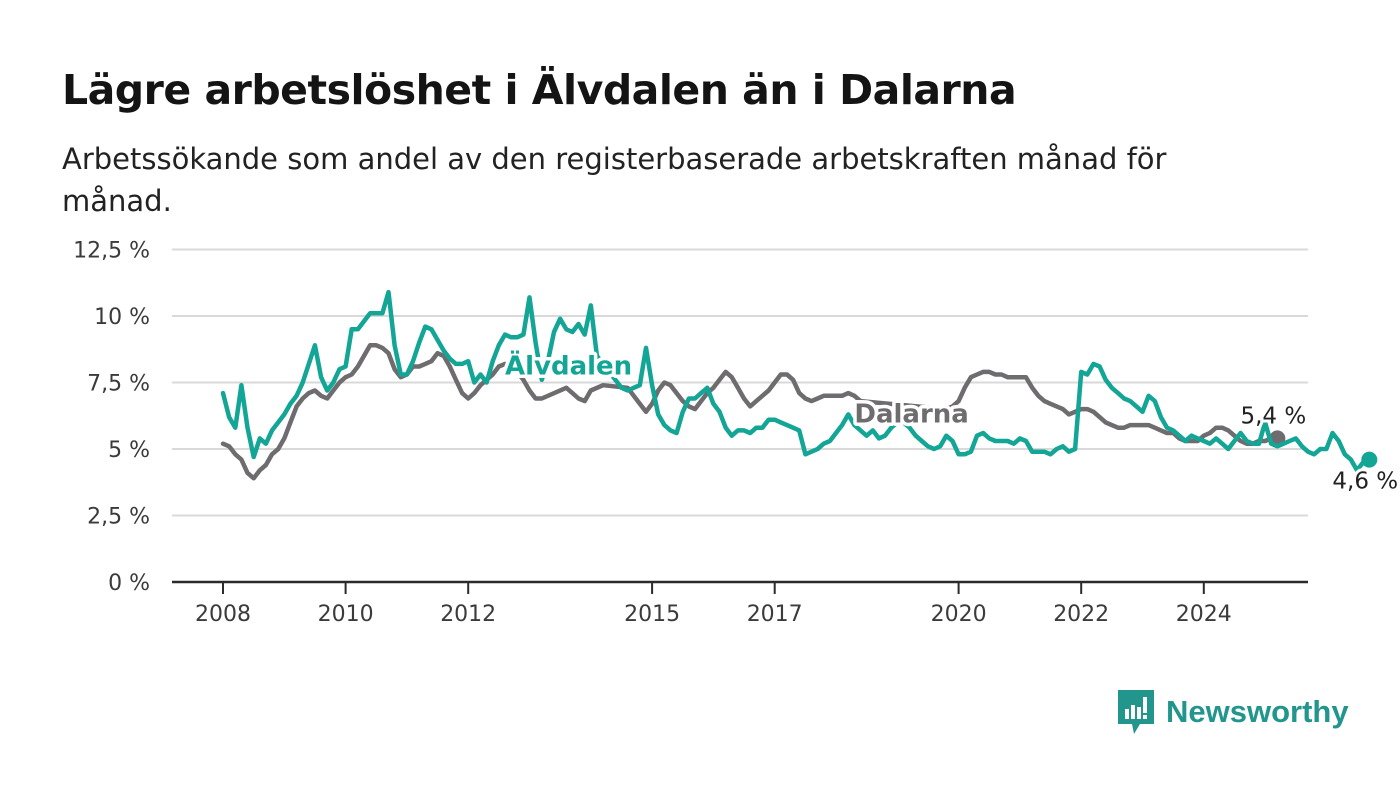  I want to click on y-tick-label: 12,5 %, so click(111, 251).